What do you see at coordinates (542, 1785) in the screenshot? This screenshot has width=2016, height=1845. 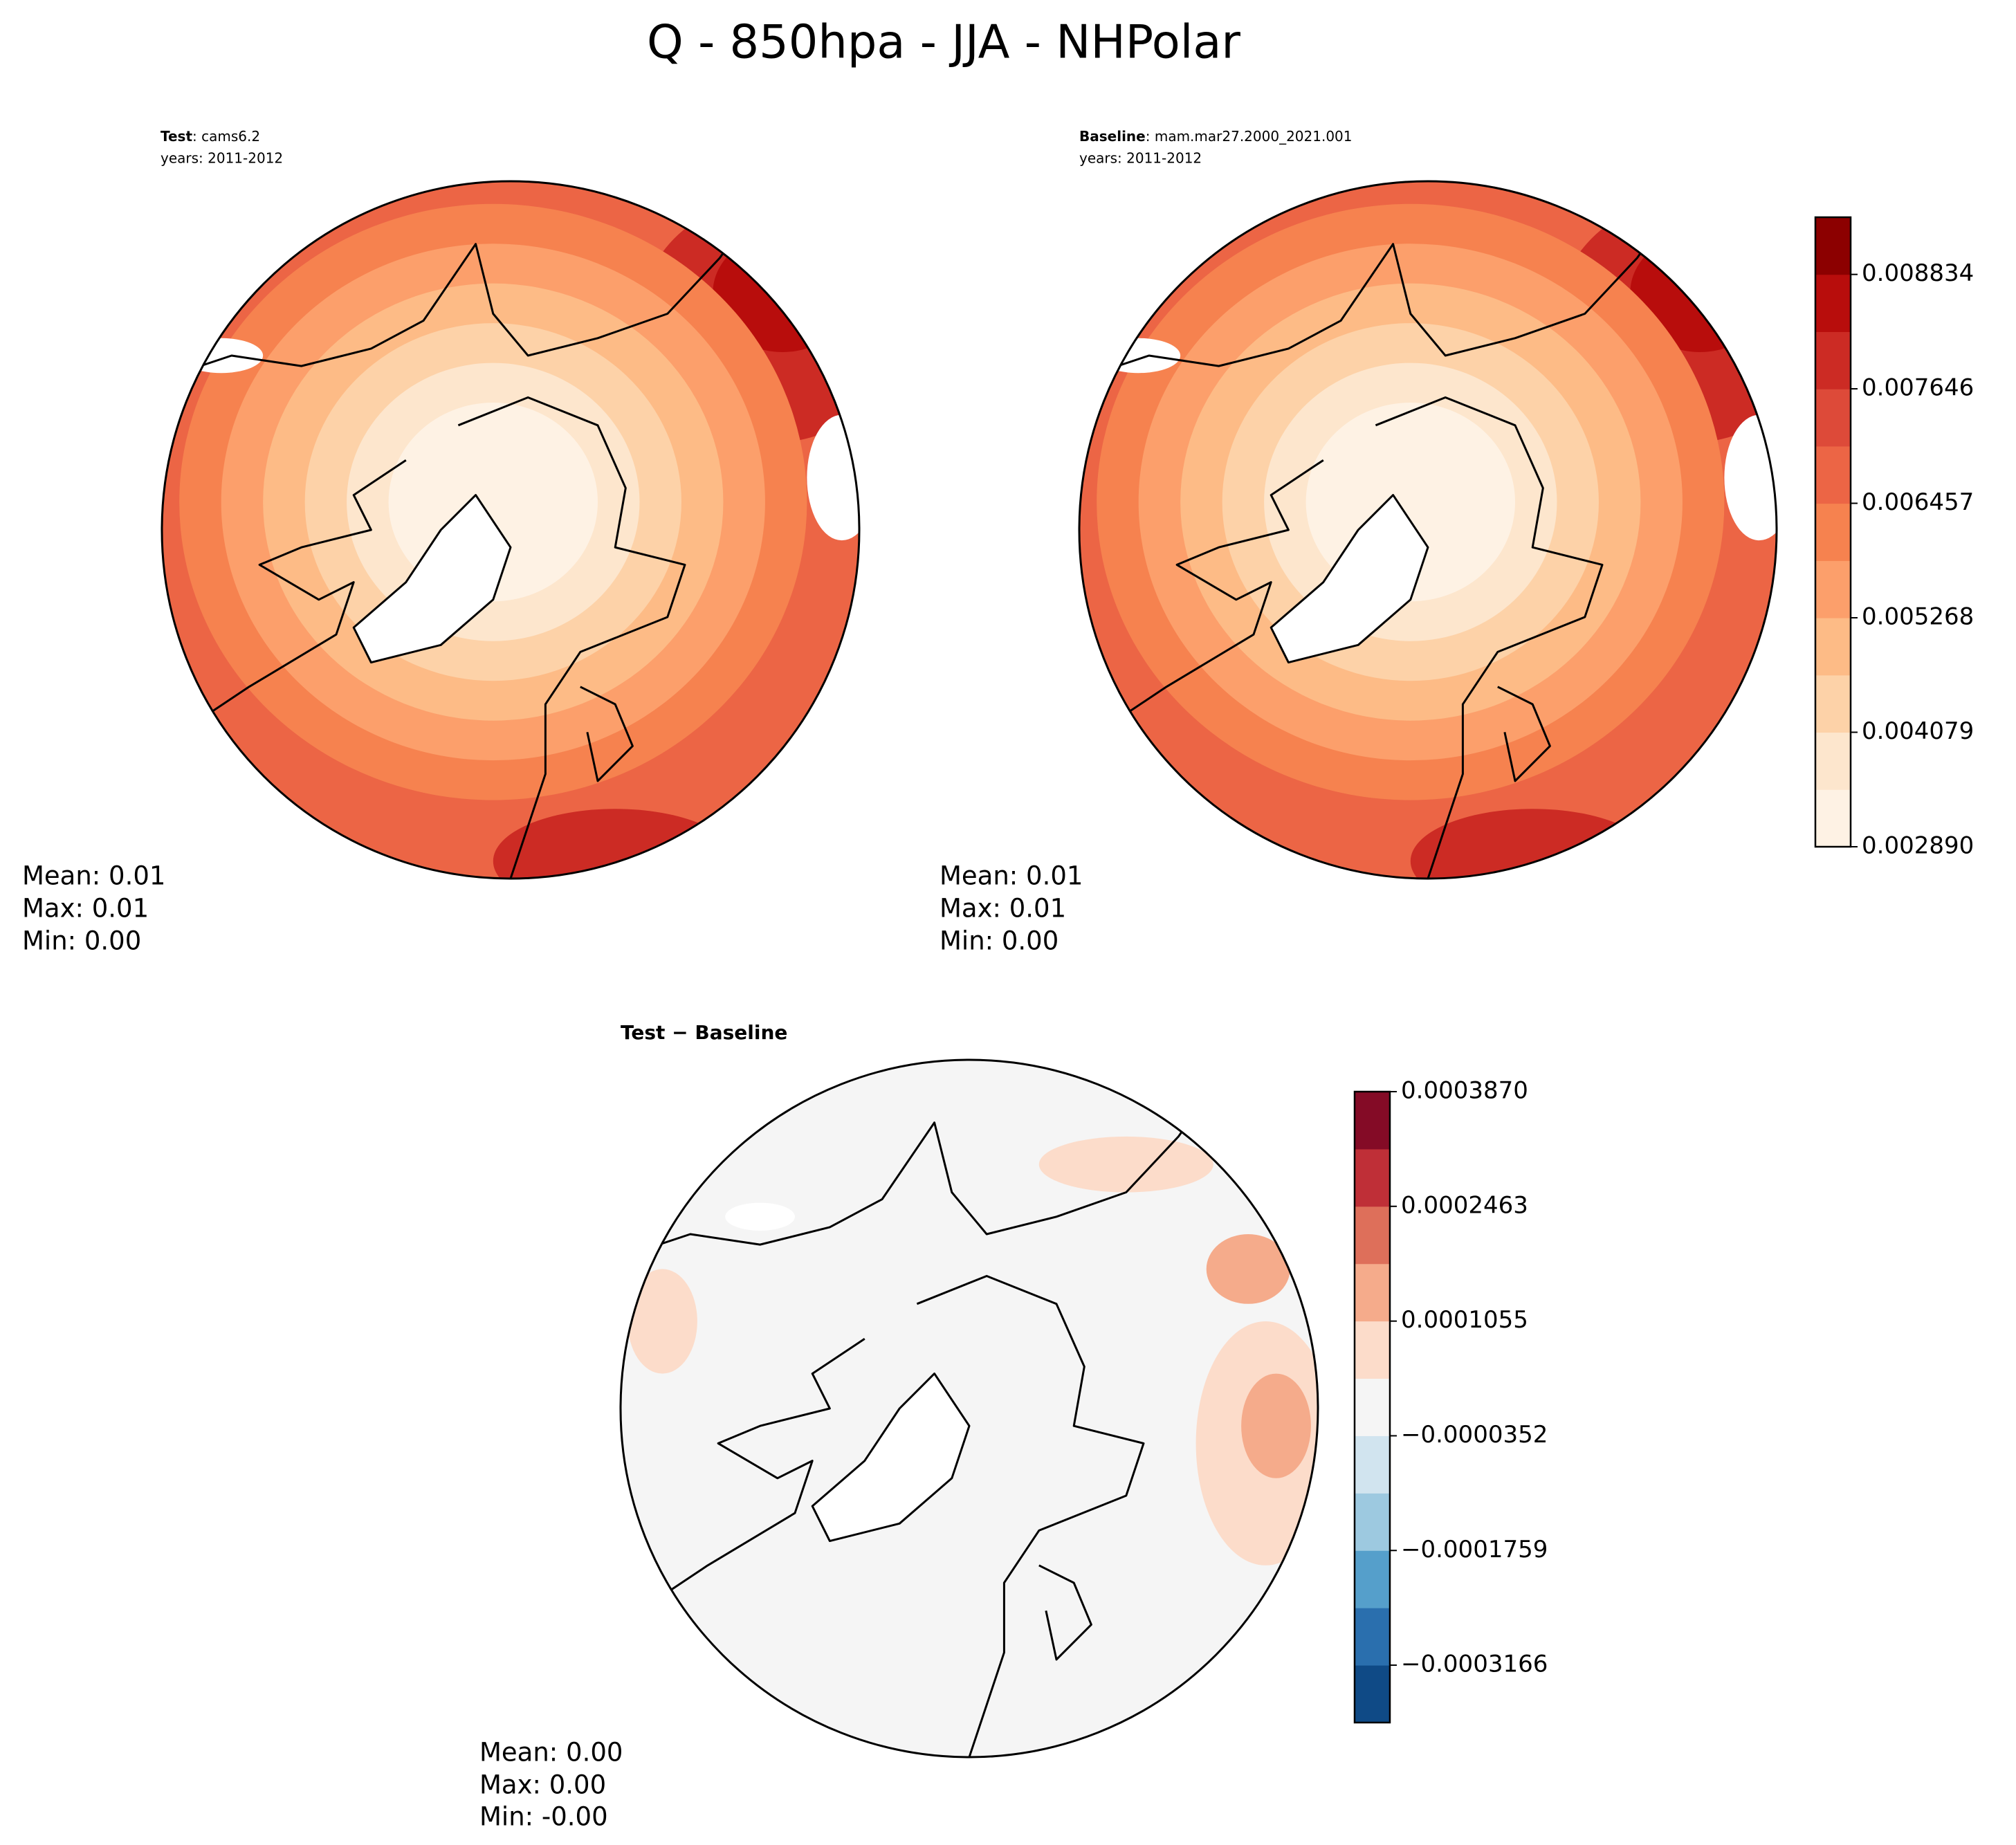 I see `stat: Max: 0.00` at bounding box center [542, 1785].